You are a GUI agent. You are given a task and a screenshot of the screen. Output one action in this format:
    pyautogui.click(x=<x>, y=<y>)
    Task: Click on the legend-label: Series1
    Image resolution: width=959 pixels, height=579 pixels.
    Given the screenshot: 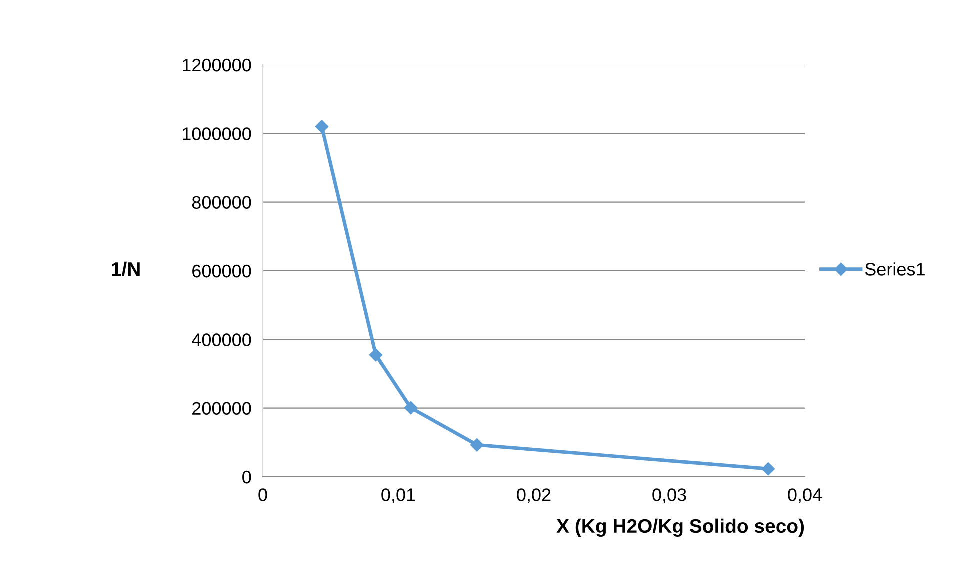 What is the action you would take?
    pyautogui.click(x=895, y=269)
    